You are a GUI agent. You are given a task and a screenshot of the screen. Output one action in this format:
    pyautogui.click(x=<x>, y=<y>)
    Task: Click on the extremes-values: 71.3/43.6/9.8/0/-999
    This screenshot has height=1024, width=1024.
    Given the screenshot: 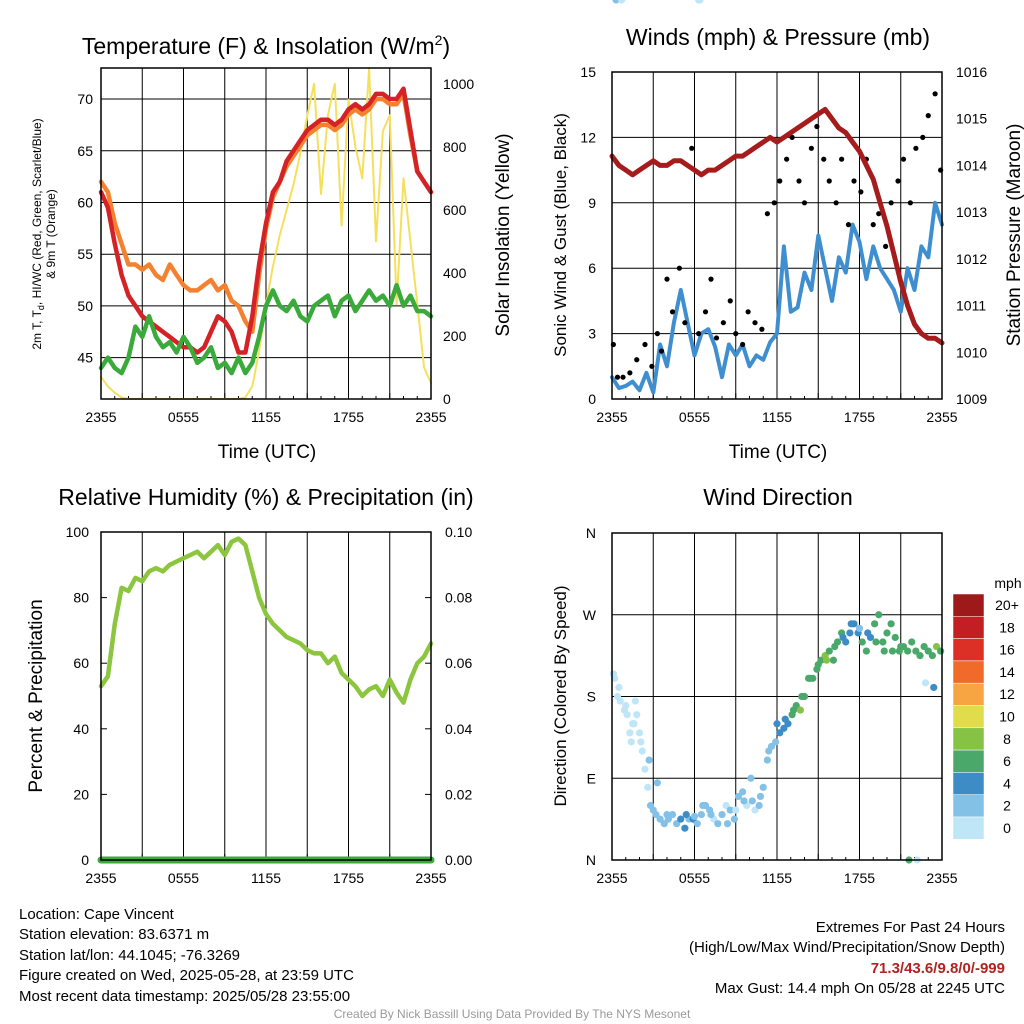 What is the action you would take?
    pyautogui.click(x=937, y=968)
    